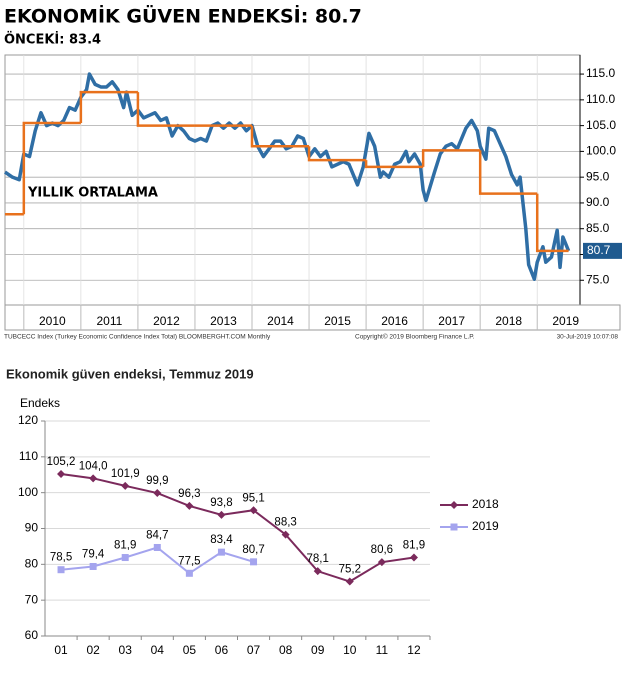  I want to click on legend-label: 2019, so click(485, 526).